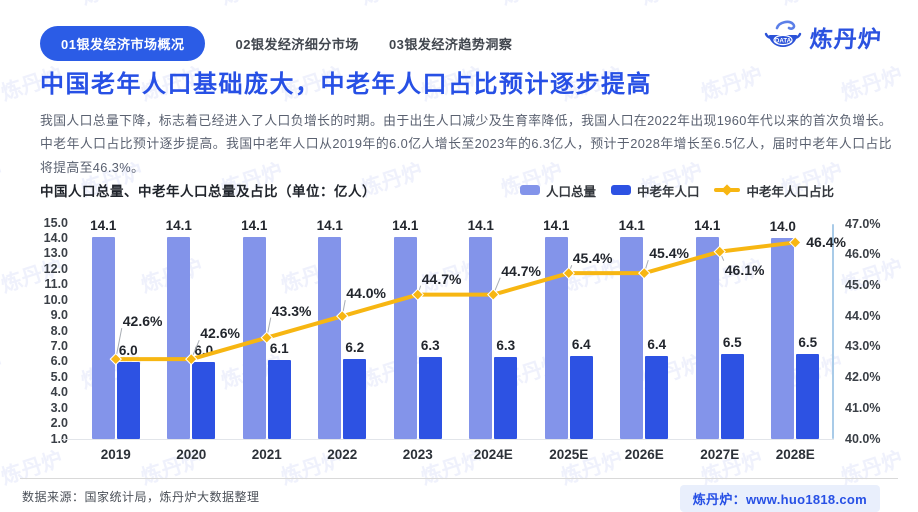  I want to click on data-source: 数据来源：国家统计局，炼丹炉大数据整理, so click(141, 497).